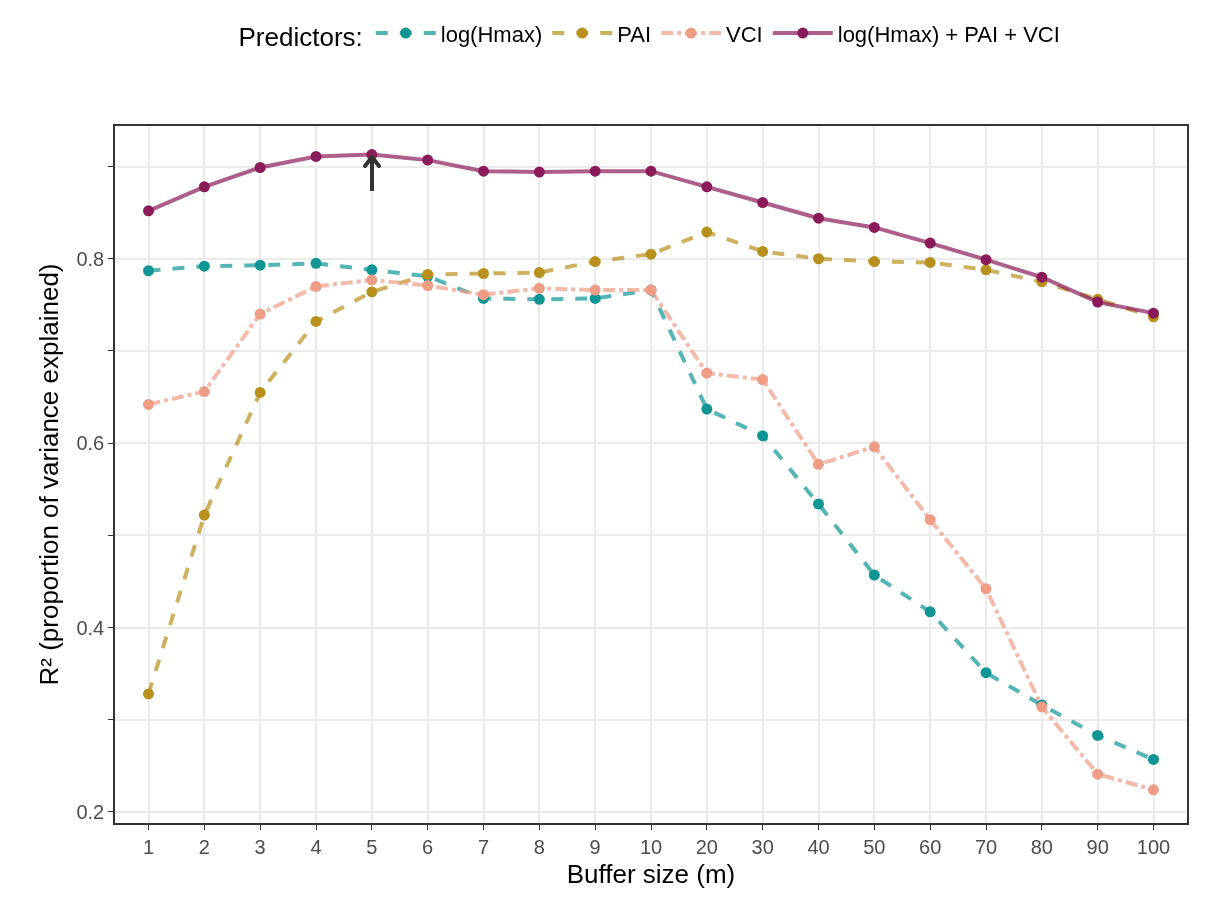  What do you see at coordinates (90, 258) in the screenshot?
I see `y-tick-label: 0.8` at bounding box center [90, 258].